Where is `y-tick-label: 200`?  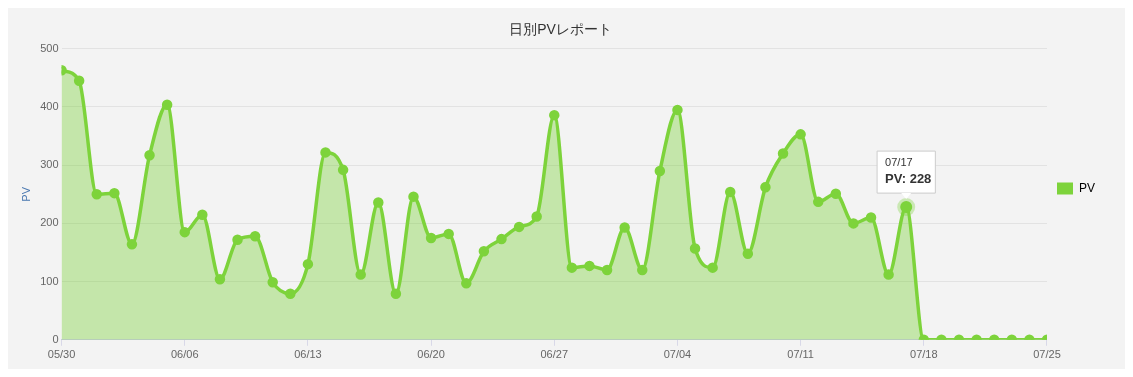
y-tick-label: 200 is located at coordinates (49, 222).